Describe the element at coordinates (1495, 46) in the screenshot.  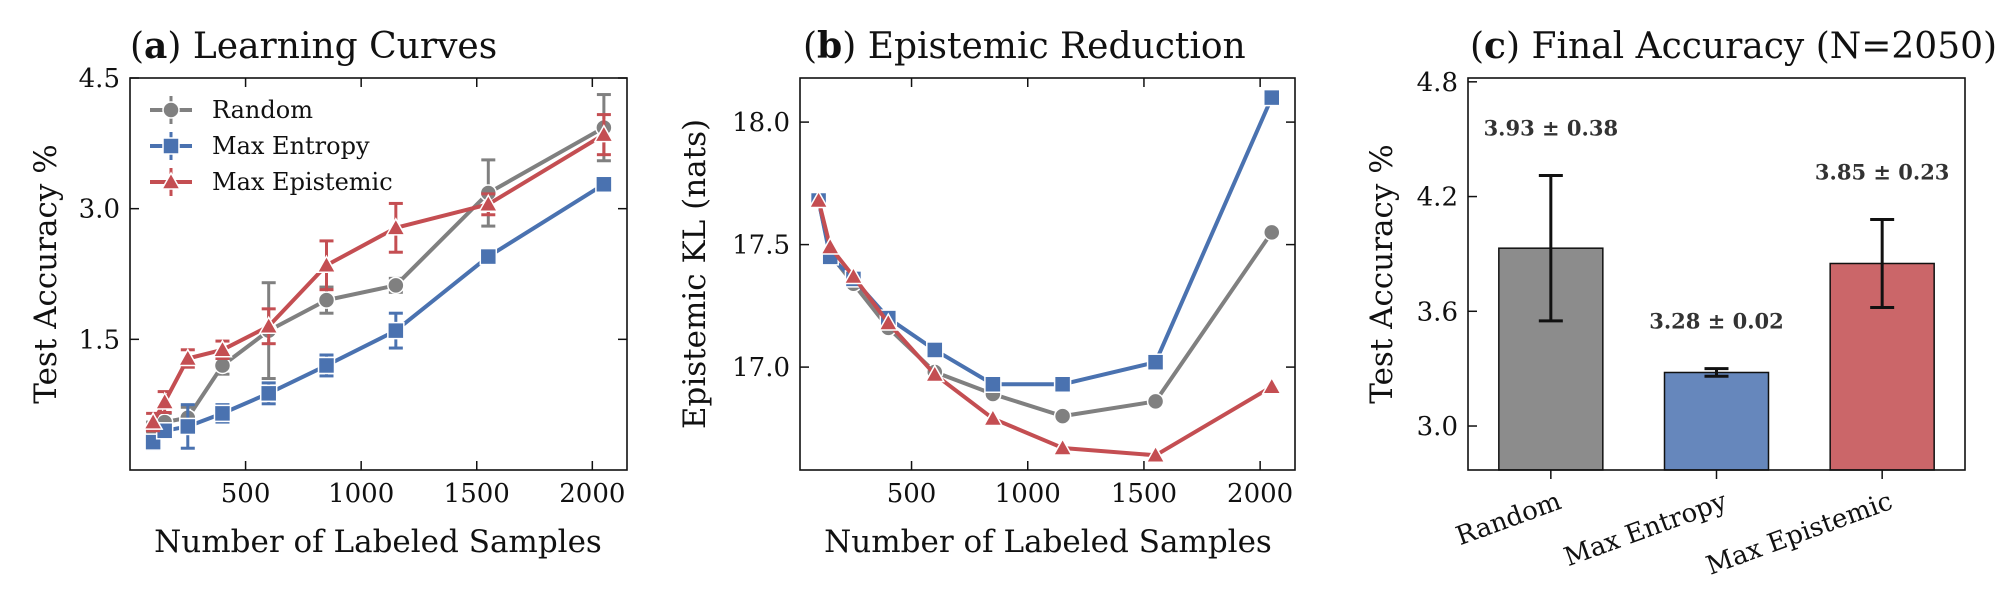
I see `panel-c-letter: c` at that location.